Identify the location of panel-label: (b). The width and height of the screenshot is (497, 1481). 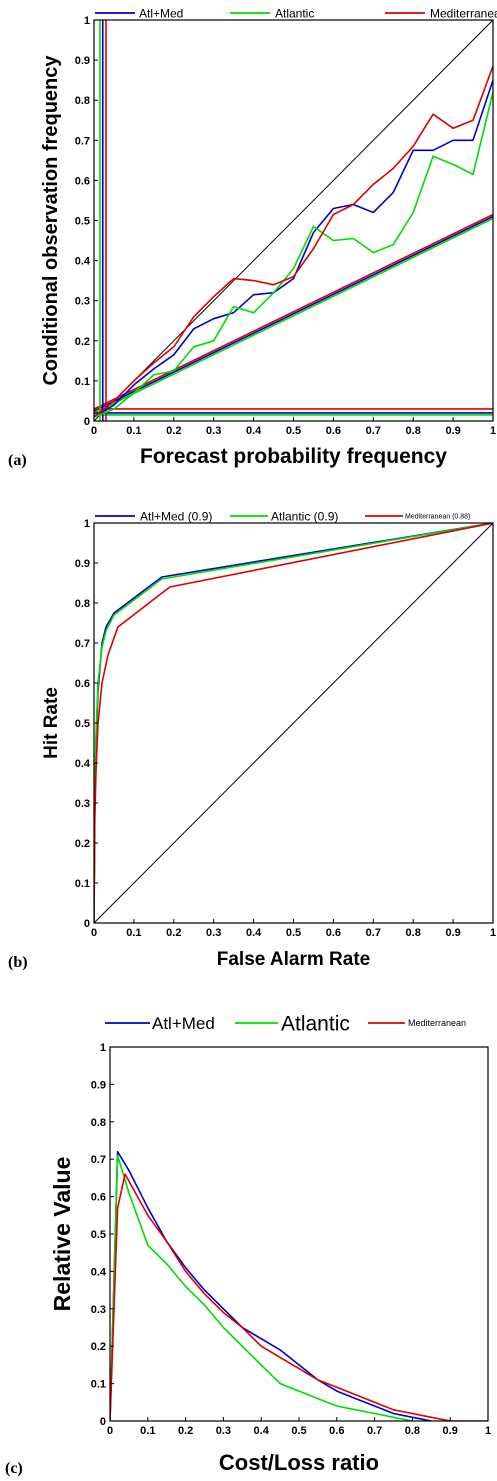
(18, 962).